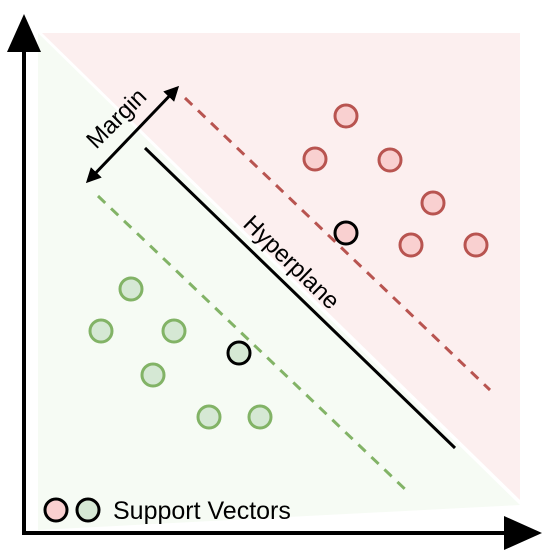 This screenshot has height=559, width=558. I want to click on negative-class-points, so click(180, 353).